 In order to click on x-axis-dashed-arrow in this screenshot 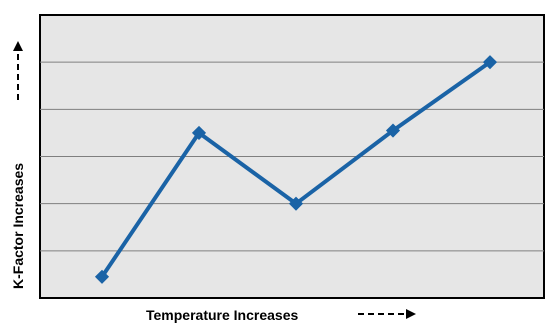, I will do `click(387, 314)`.